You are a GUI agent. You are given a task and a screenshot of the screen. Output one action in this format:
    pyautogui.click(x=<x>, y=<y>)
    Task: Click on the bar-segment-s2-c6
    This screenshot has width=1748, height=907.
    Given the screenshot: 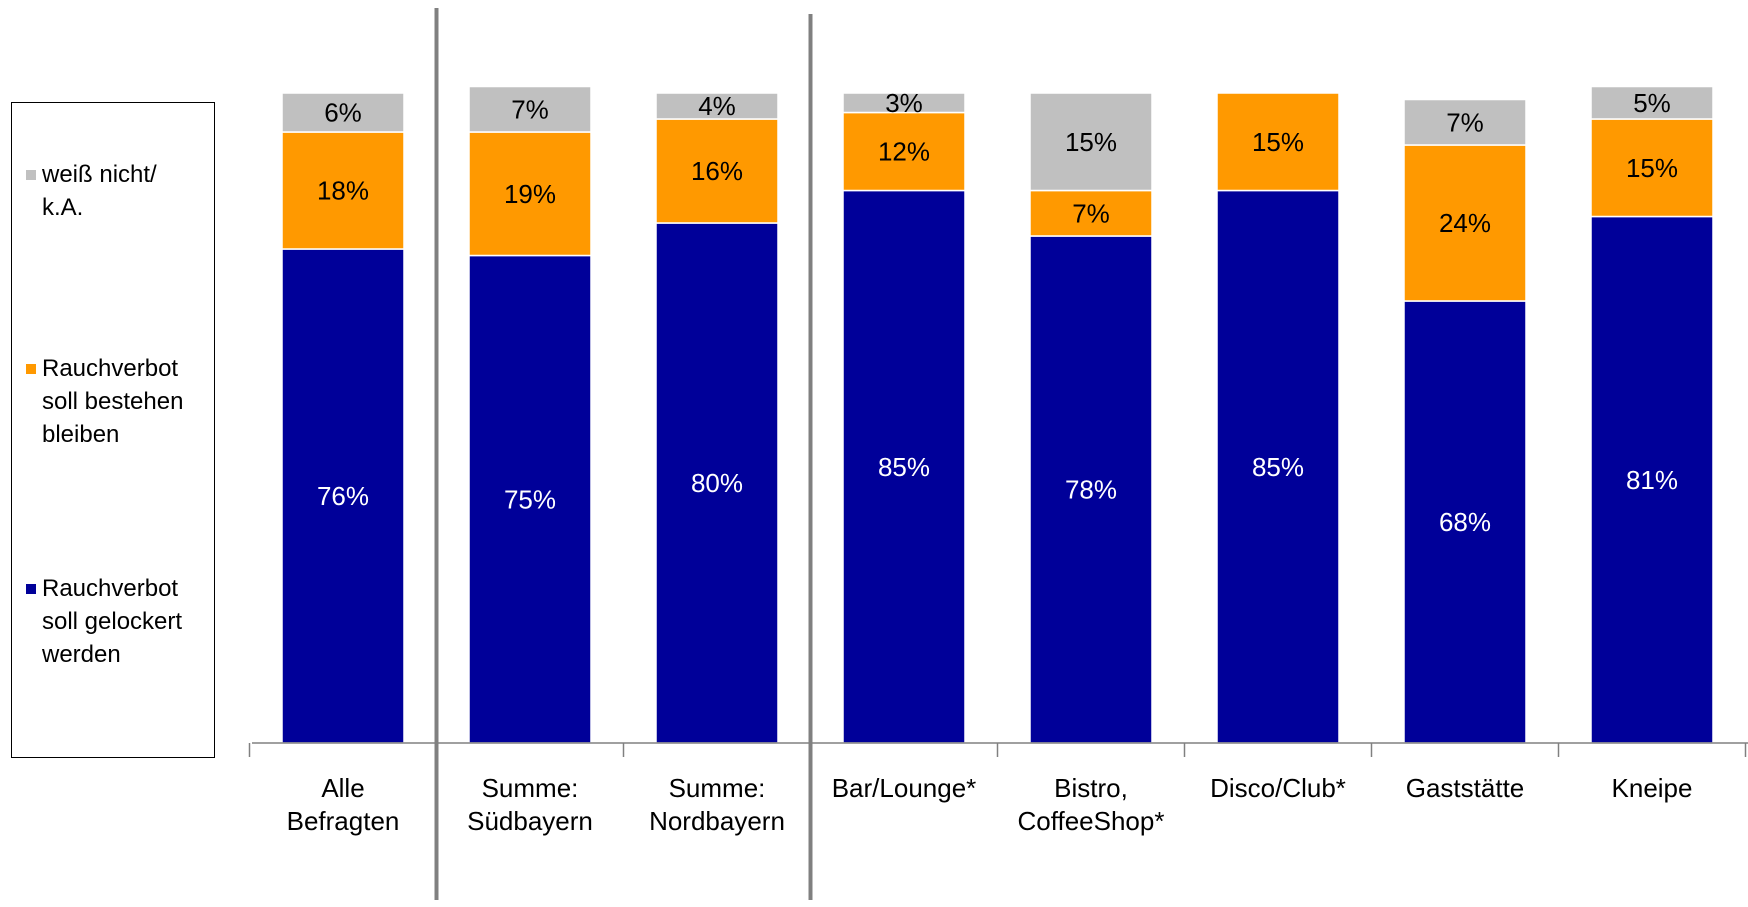 What is the action you would take?
    pyautogui.click(x=1465, y=122)
    